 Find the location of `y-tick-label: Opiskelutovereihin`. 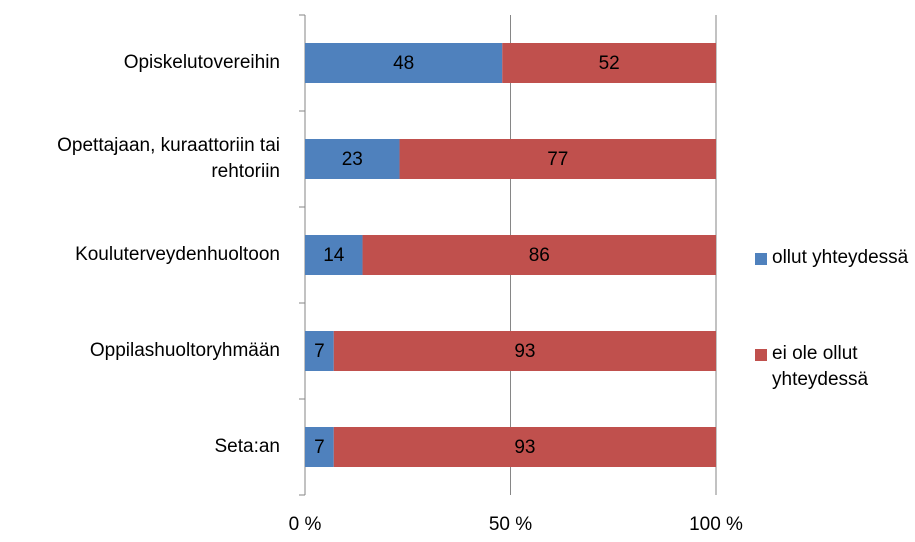

y-tick-label: Opiskelutovereihin is located at coordinates (201, 62).